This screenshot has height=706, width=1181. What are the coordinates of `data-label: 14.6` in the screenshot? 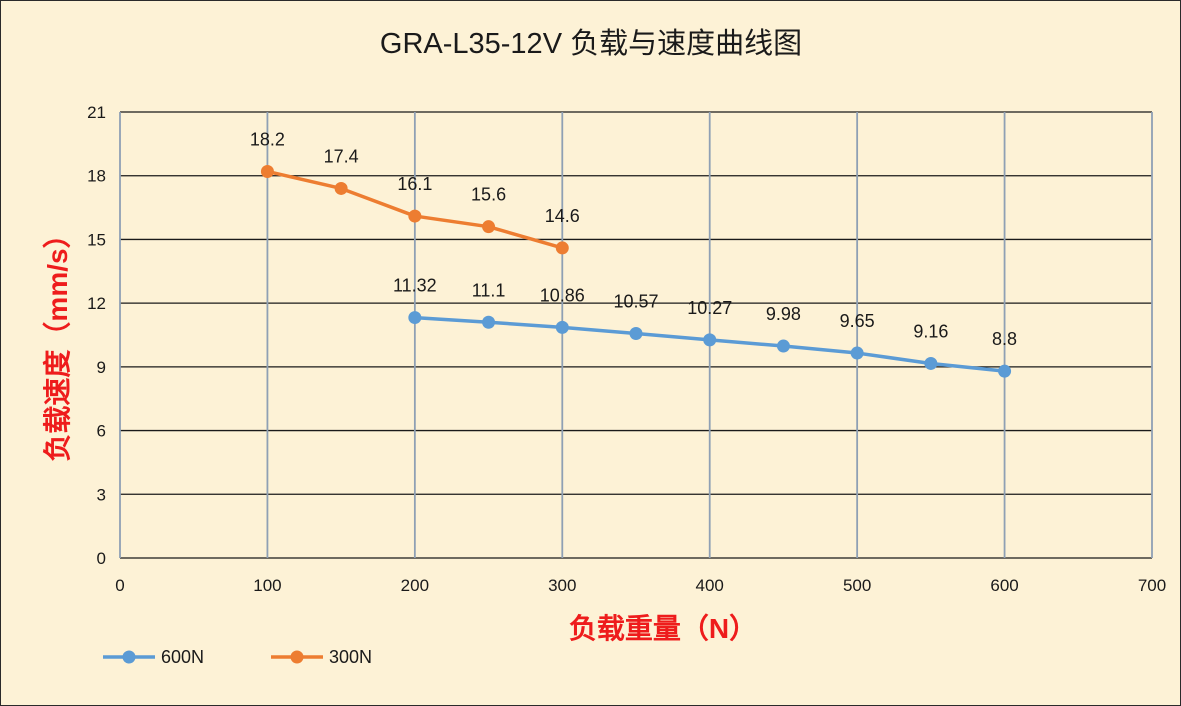 It's located at (562, 216).